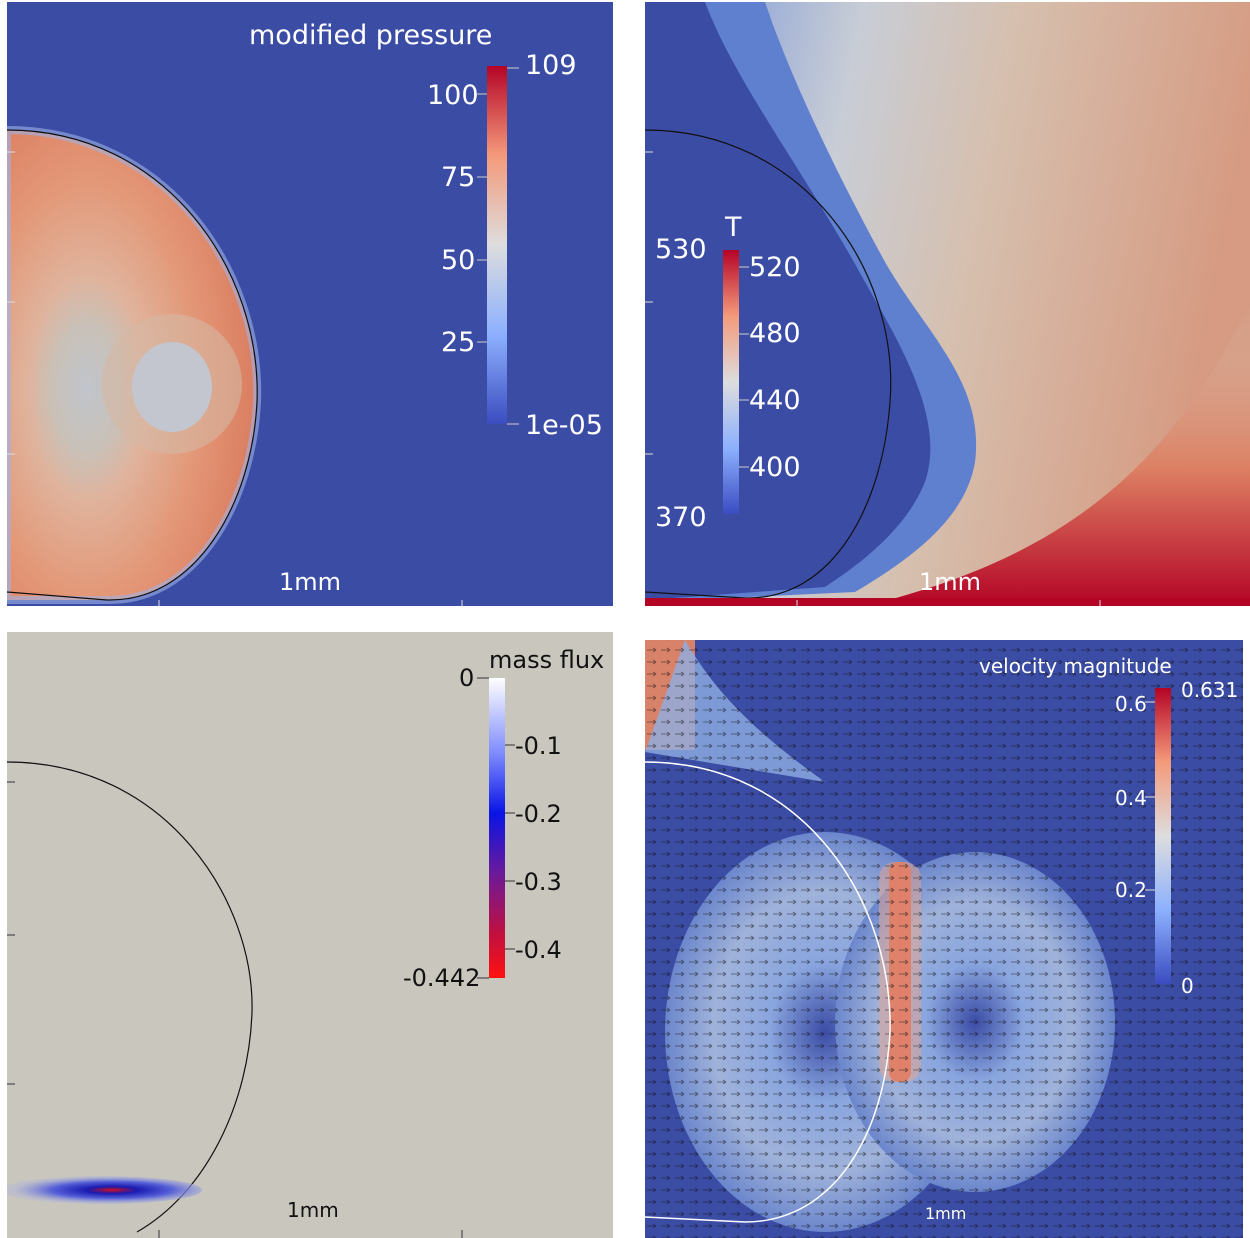 Image resolution: width=1250 pixels, height=1238 pixels. What do you see at coordinates (681, 517) in the screenshot?
I see `temperature-min-label: 370` at bounding box center [681, 517].